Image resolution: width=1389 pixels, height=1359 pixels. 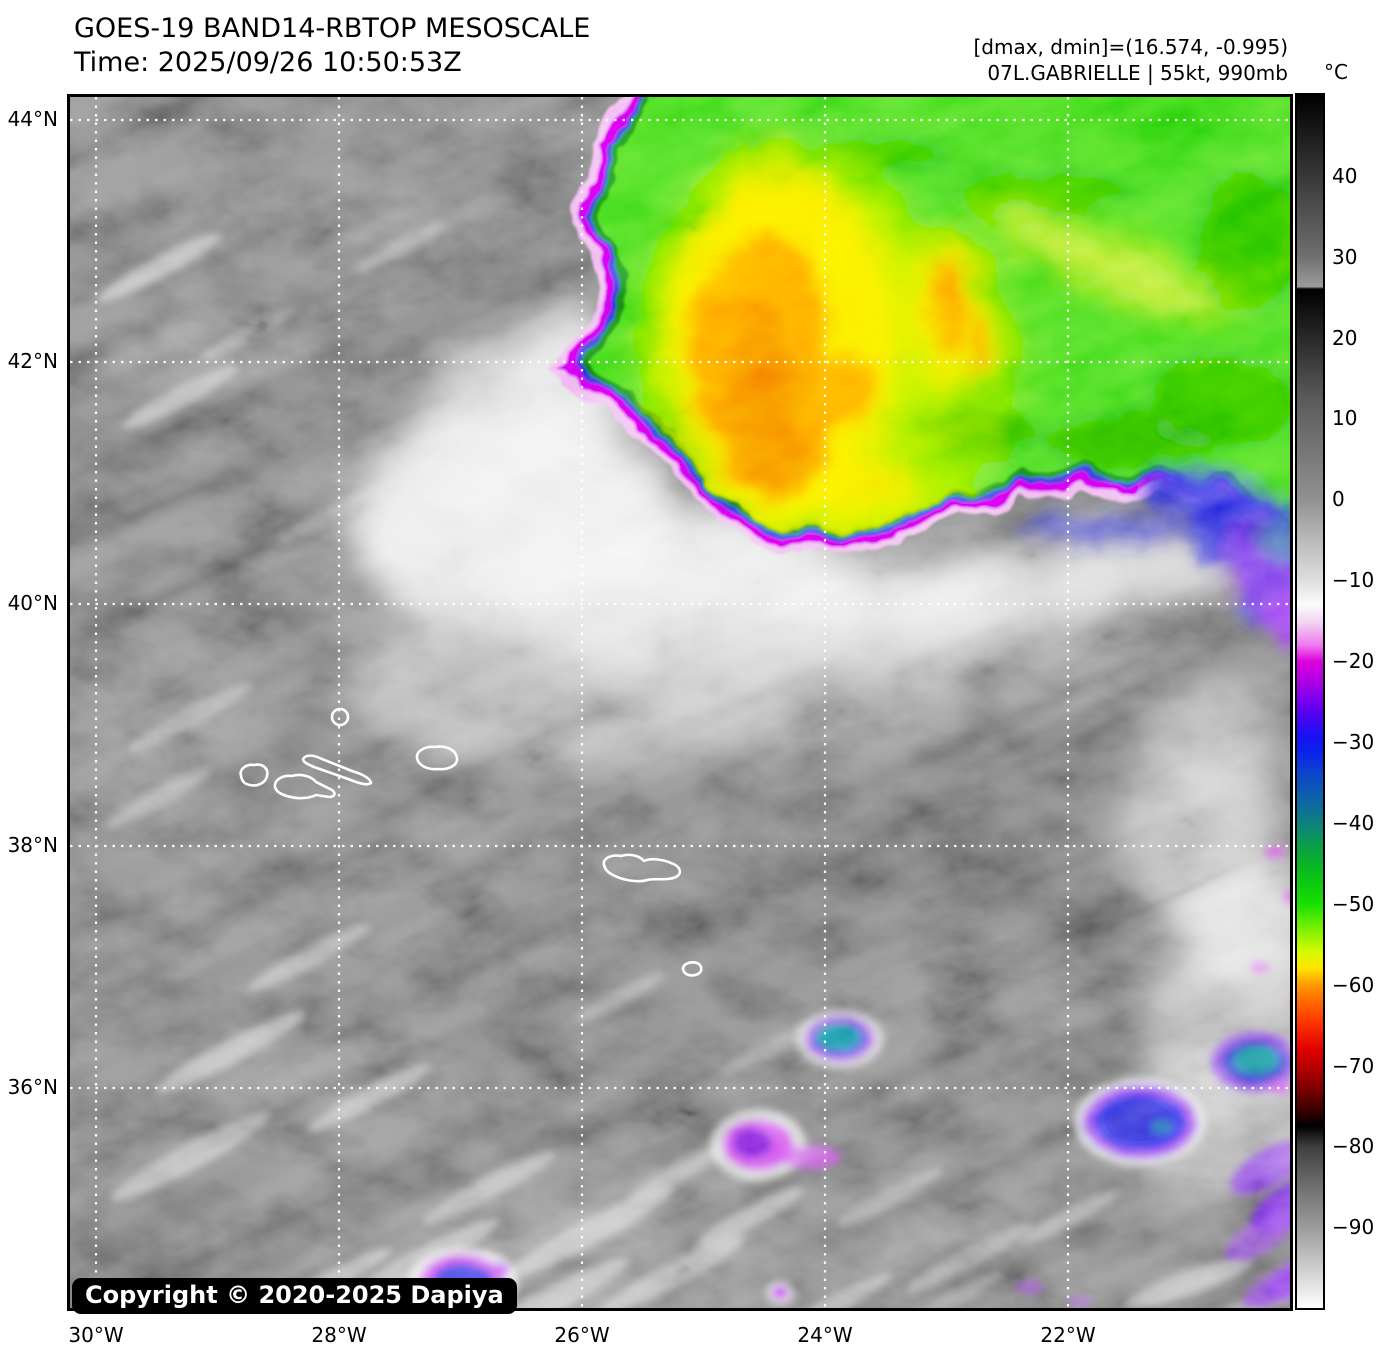 What do you see at coordinates (1353, 661) in the screenshot?
I see `colorbar-tick: −20` at bounding box center [1353, 661].